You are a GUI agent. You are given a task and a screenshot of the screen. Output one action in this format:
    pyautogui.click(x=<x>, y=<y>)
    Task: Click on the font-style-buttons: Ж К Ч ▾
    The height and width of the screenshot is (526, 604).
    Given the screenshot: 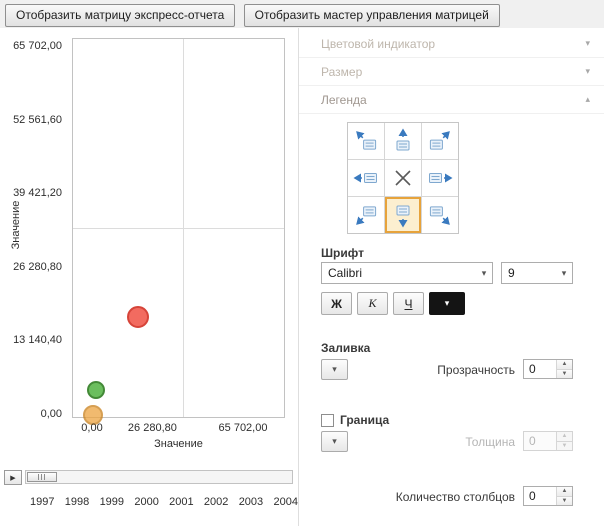 What is the action you would take?
    pyautogui.click(x=393, y=303)
    